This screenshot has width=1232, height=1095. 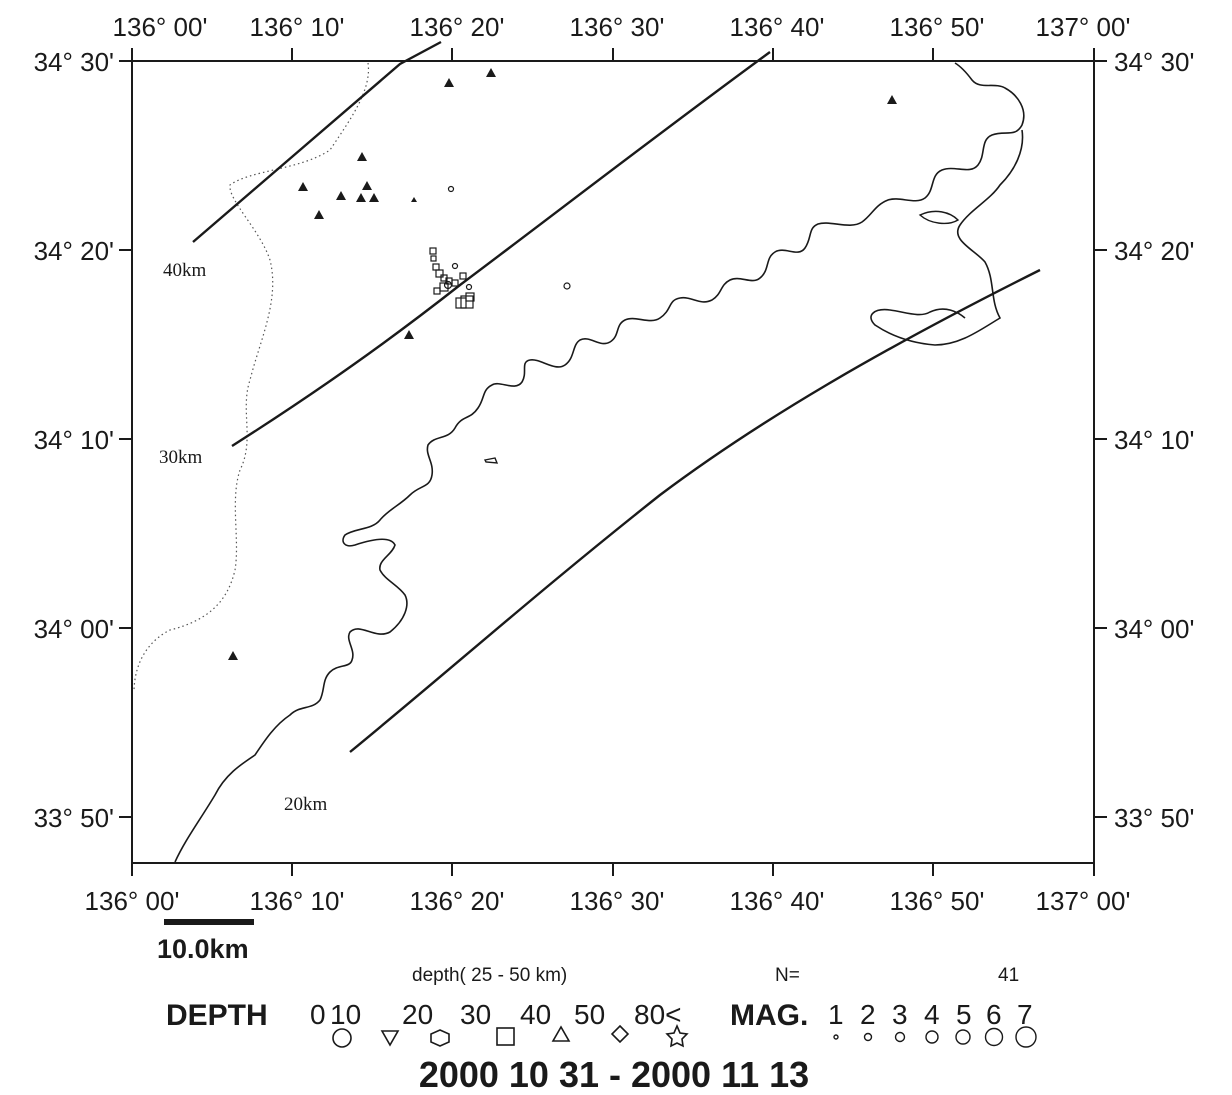 What do you see at coordinates (132, 901) in the screenshot?
I see `lon-label-bottom-1: 136° 00'` at bounding box center [132, 901].